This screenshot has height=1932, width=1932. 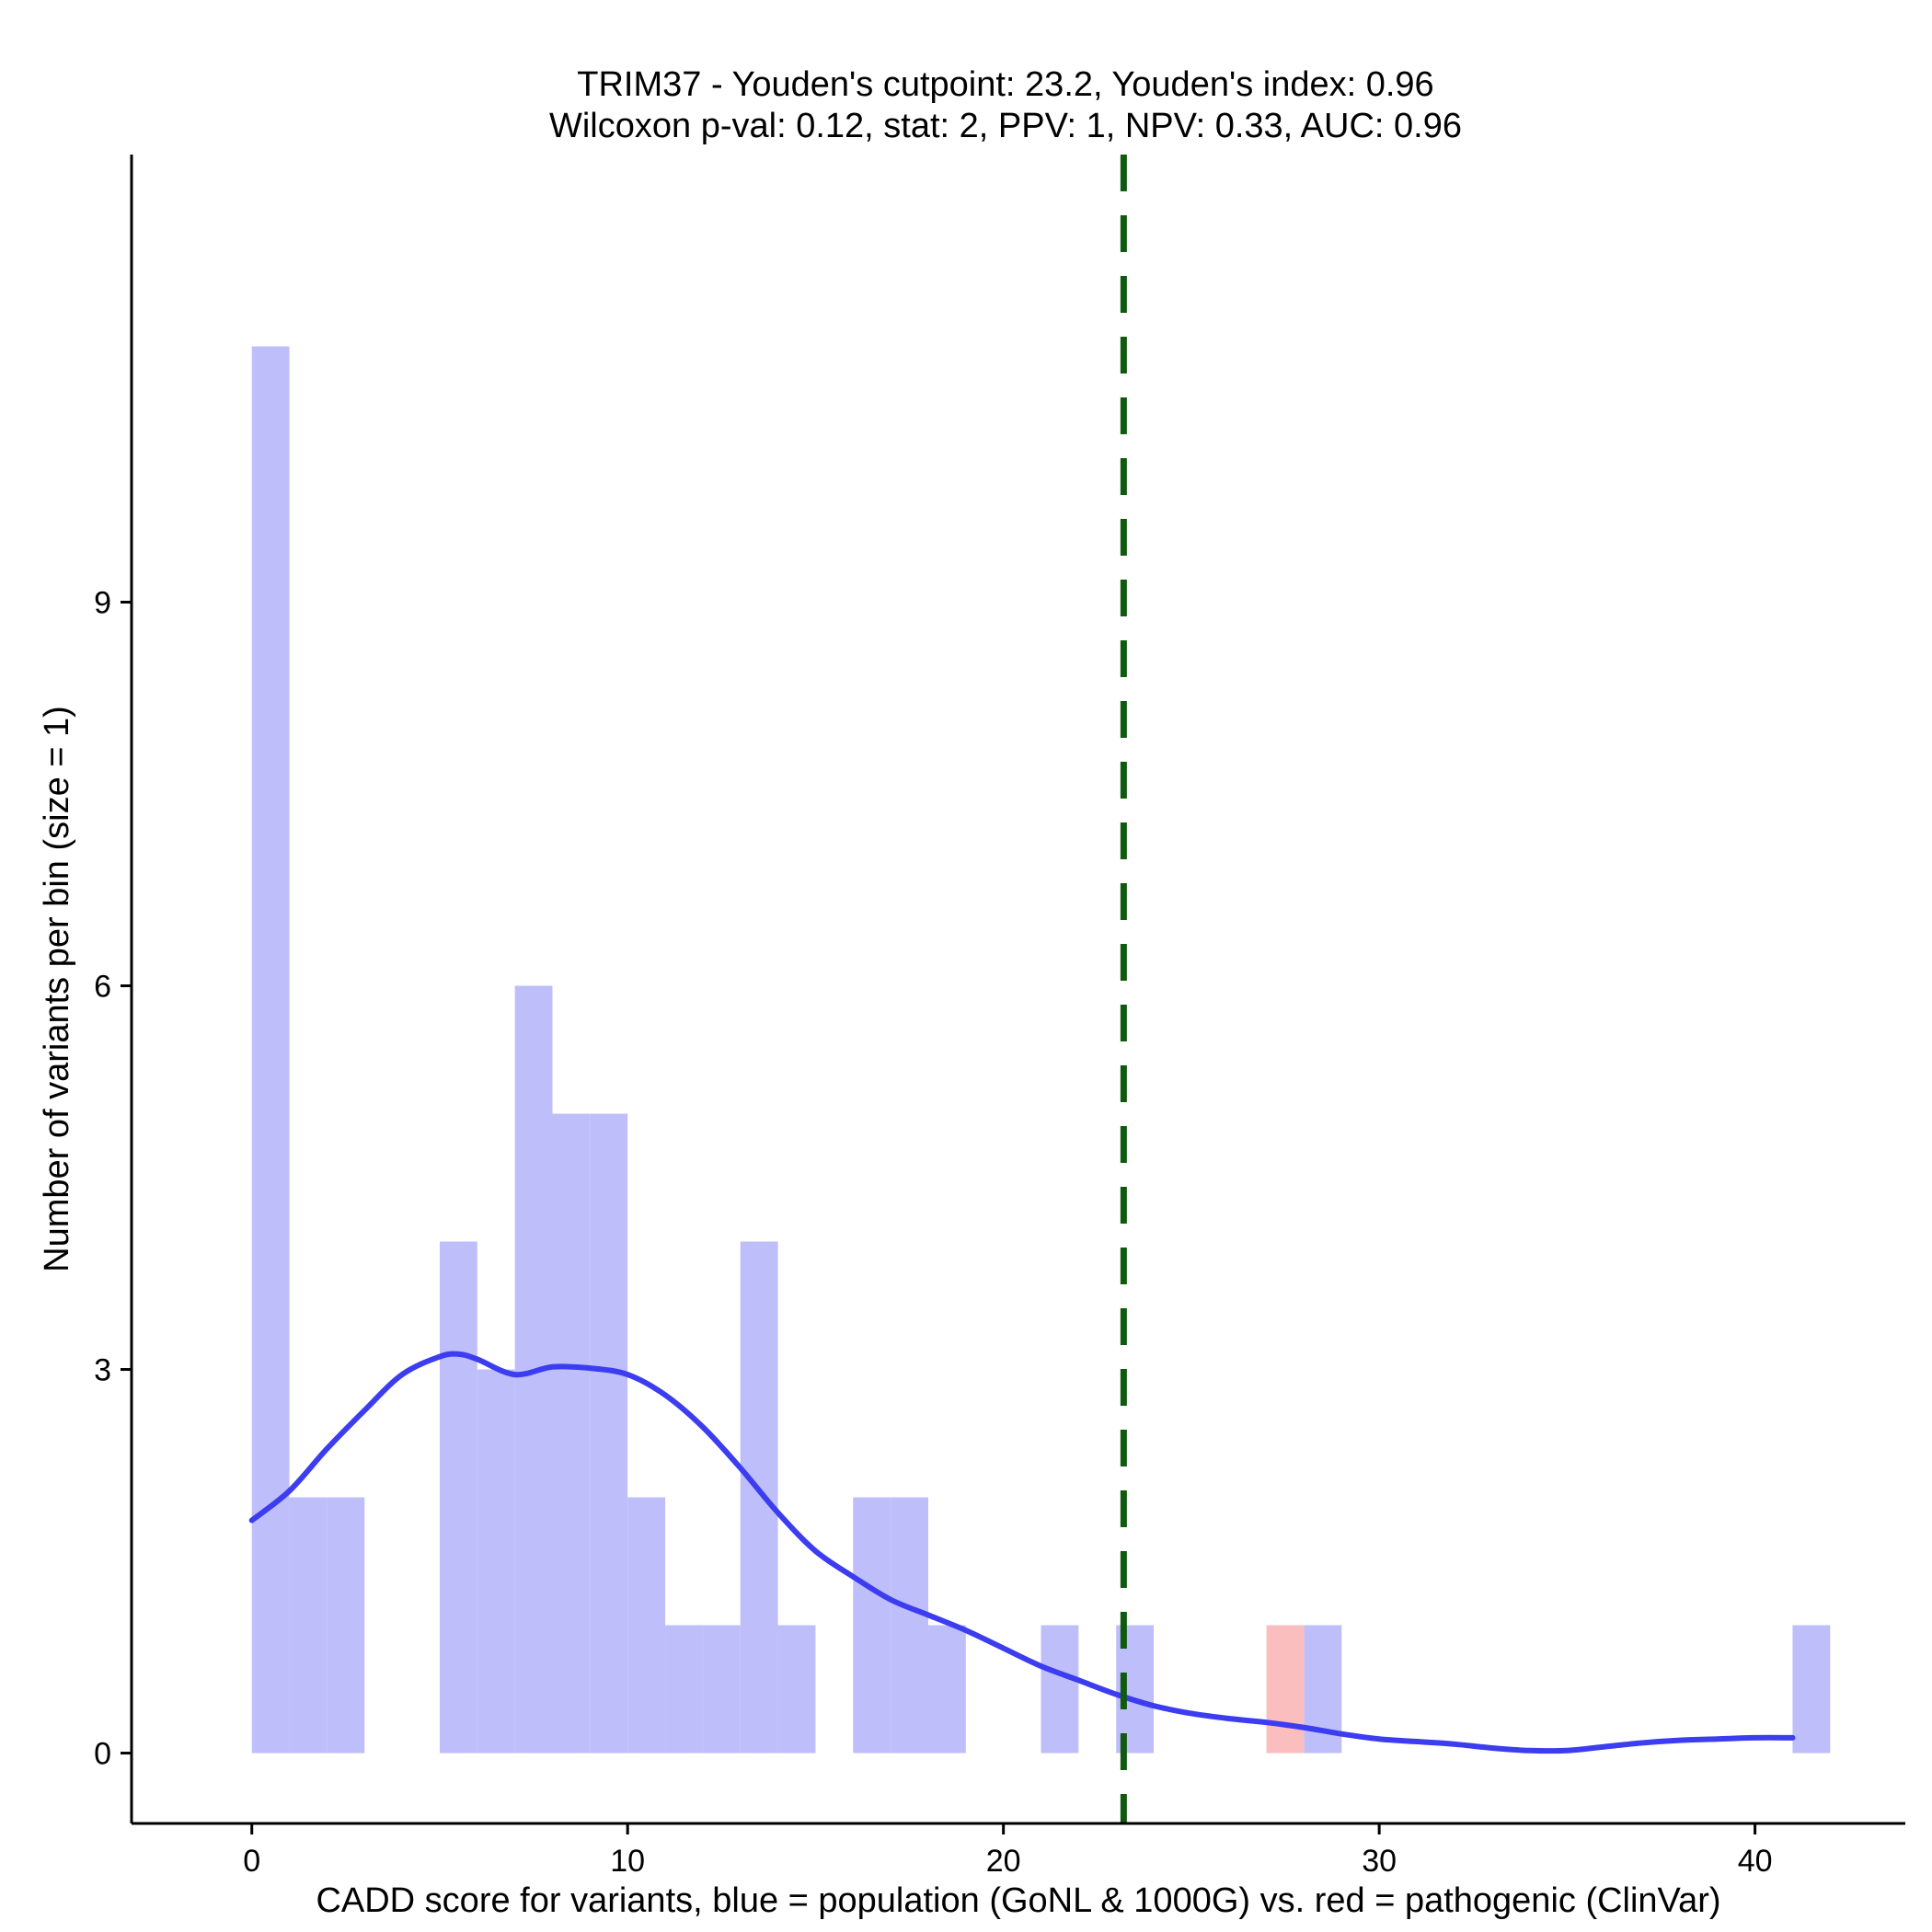 What do you see at coordinates (102, 1370) in the screenshot?
I see `y-tick-label: 3` at bounding box center [102, 1370].